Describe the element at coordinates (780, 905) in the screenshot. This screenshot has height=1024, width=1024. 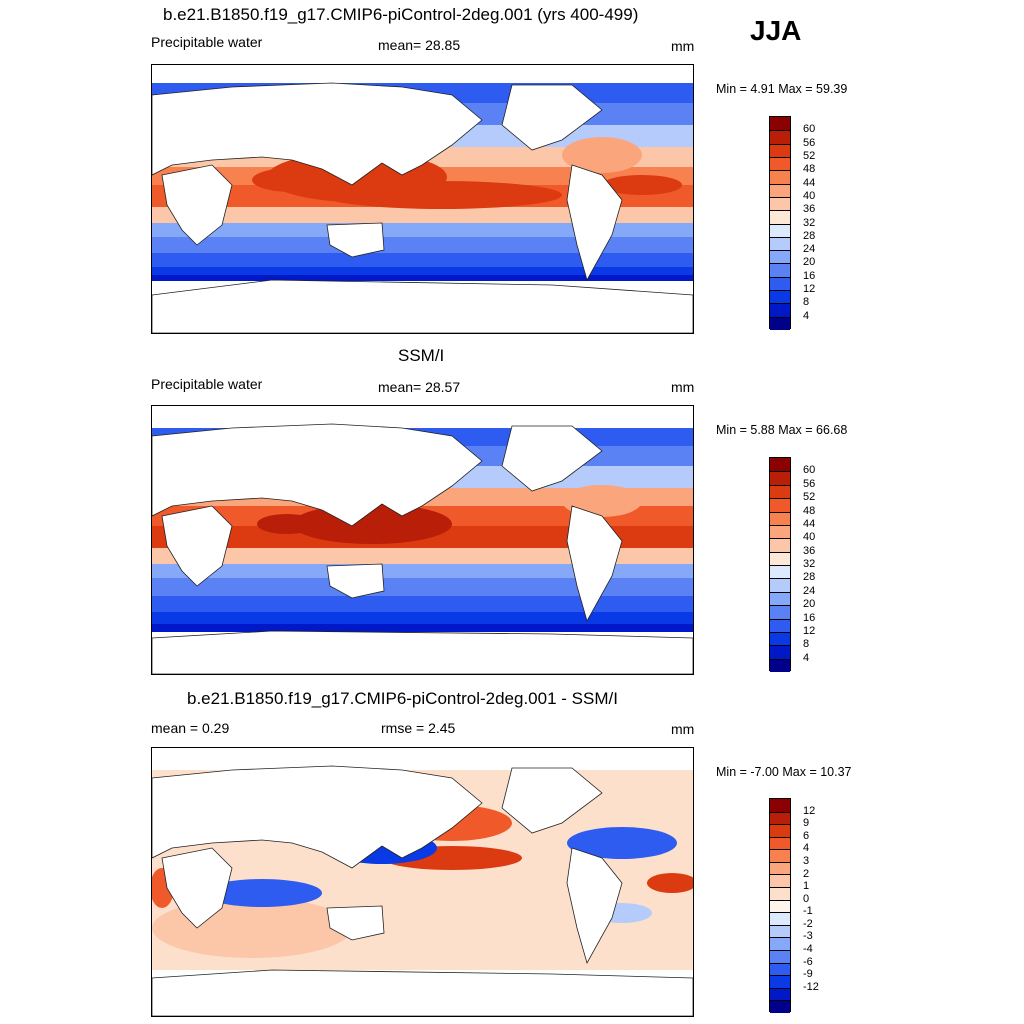
I see `panel3-colorbar` at that location.